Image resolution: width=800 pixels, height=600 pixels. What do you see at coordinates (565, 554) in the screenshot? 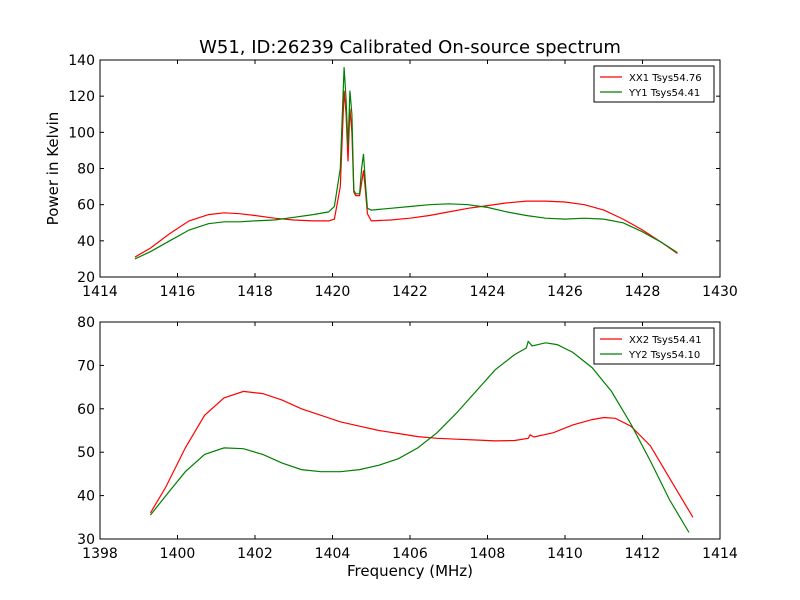
I see `x-tick-label: 1410` at bounding box center [565, 554].